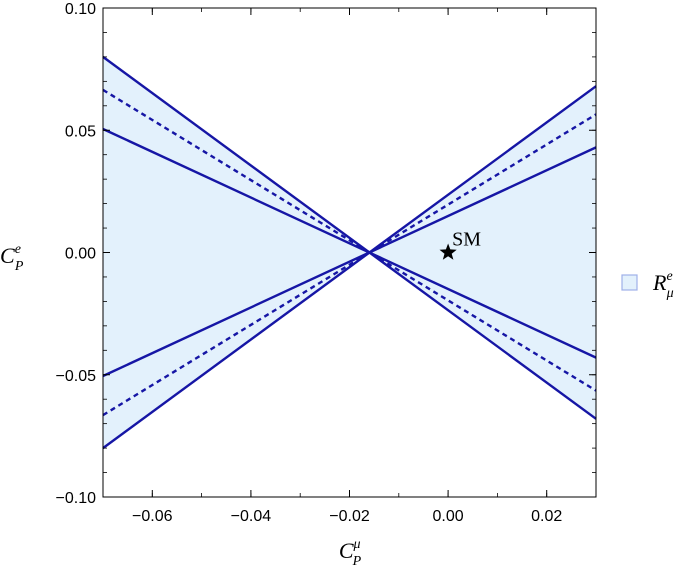 This screenshot has height=570, width=685. Describe the element at coordinates (76, 498) in the screenshot. I see `y-tick-label: −0.10` at that location.